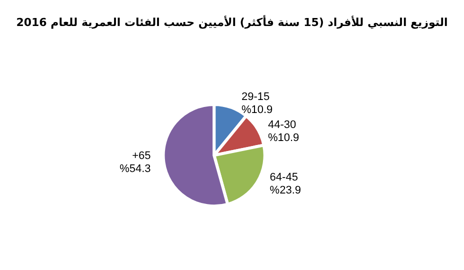 The image size is (464, 270). What do you see at coordinates (286, 190) in the screenshot?
I see `data-label: %23.9` at bounding box center [286, 190].